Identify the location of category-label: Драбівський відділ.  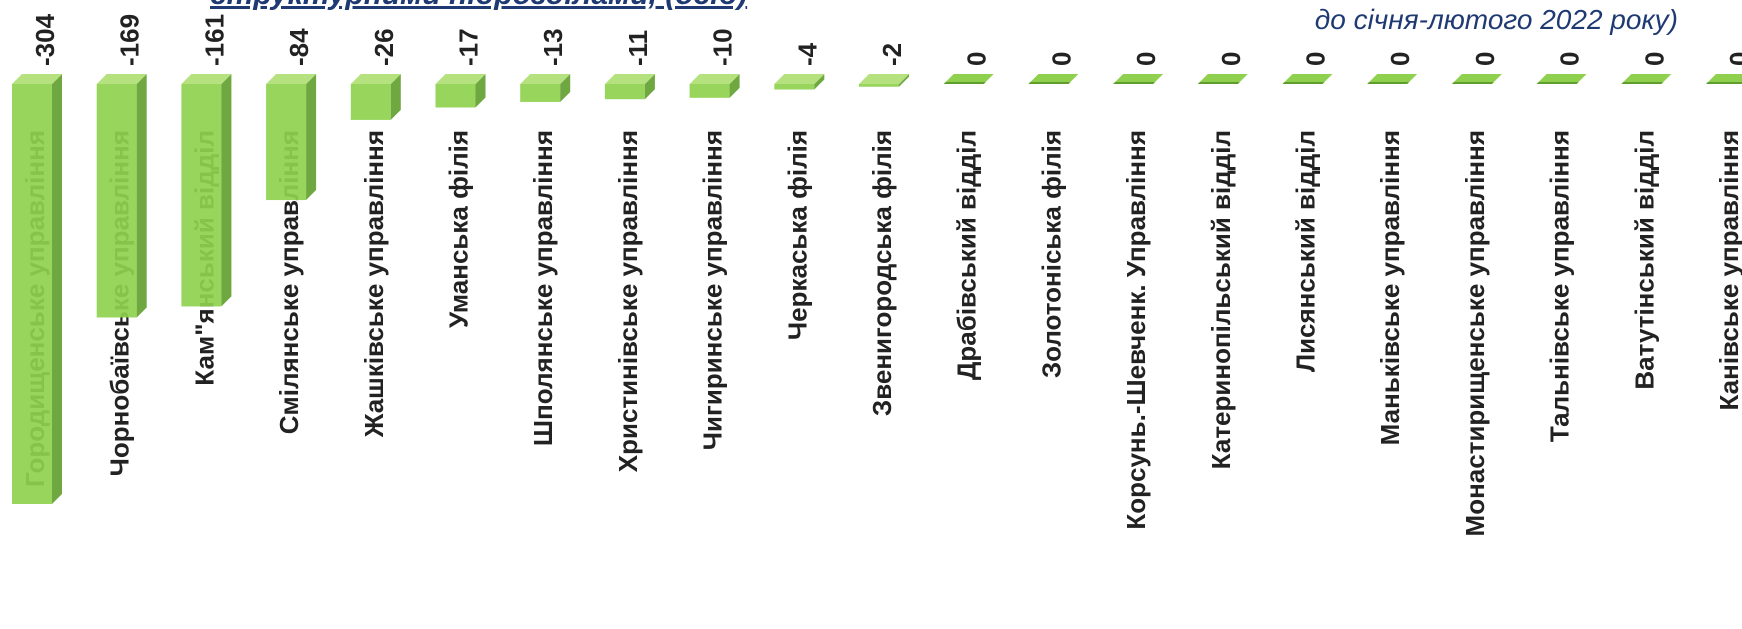
(967, 255).